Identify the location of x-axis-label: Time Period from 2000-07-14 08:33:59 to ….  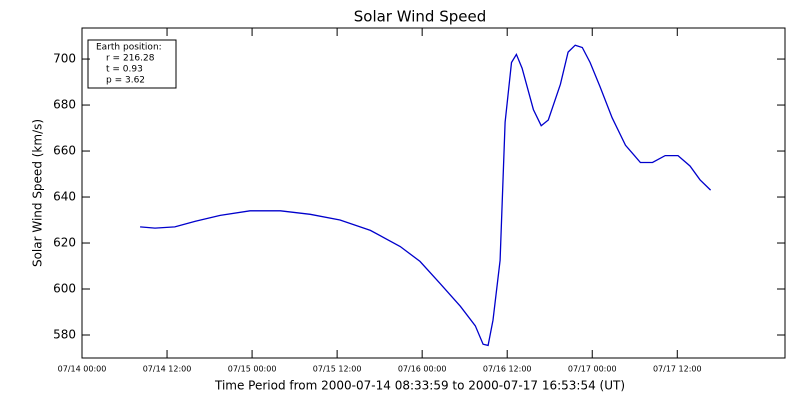
(419, 386).